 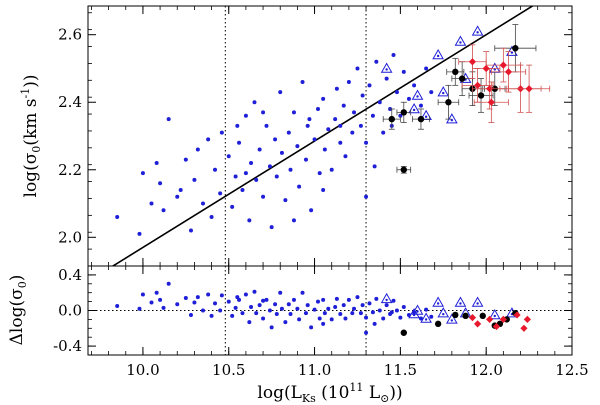 What do you see at coordinates (478, 324) in the screenshot?
I see `bottom-s3-p1-diamond` at bounding box center [478, 324].